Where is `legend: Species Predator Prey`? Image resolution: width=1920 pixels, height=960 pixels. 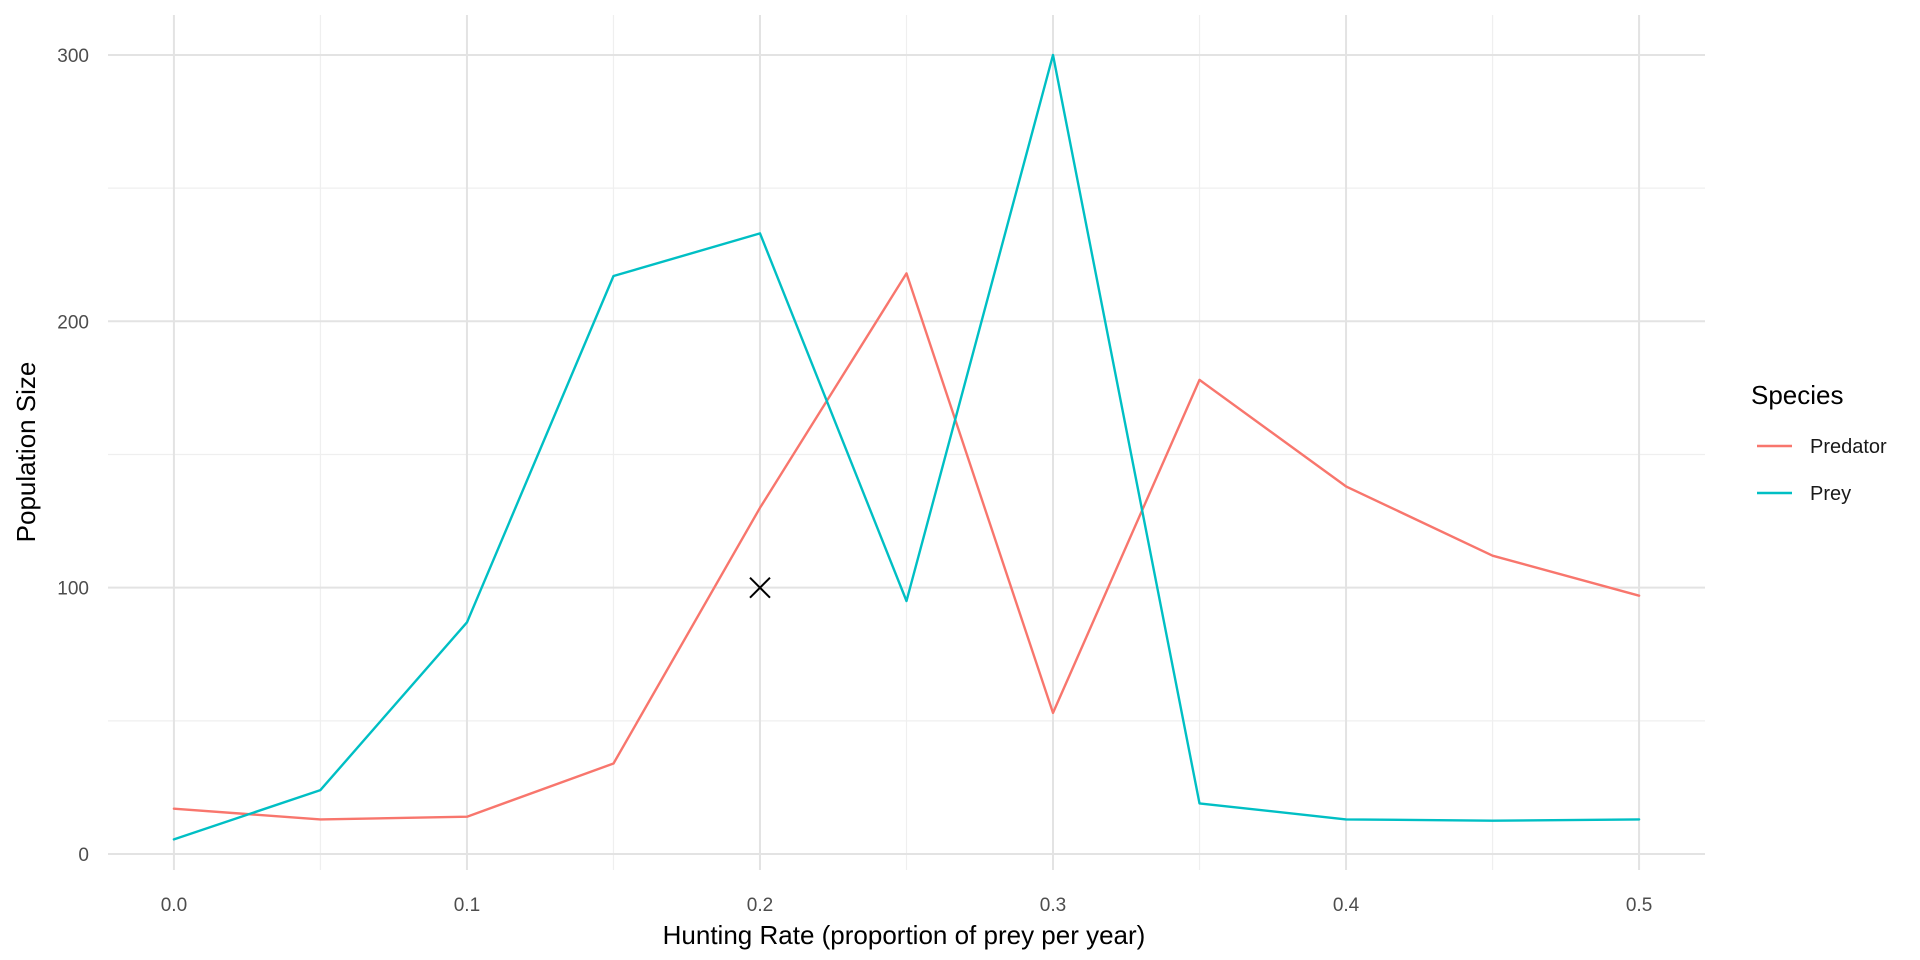
legend: Species Predator Prey is located at coordinates (1819, 442).